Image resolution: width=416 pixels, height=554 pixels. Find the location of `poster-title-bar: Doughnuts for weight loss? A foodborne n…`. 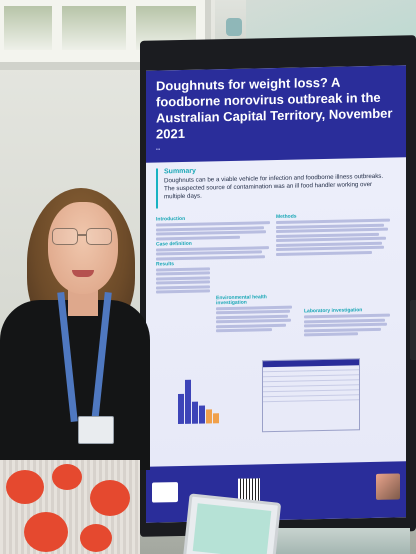

poster-title-bar: Doughnuts for weight loss? A foodborne n… is located at coordinates (276, 114).